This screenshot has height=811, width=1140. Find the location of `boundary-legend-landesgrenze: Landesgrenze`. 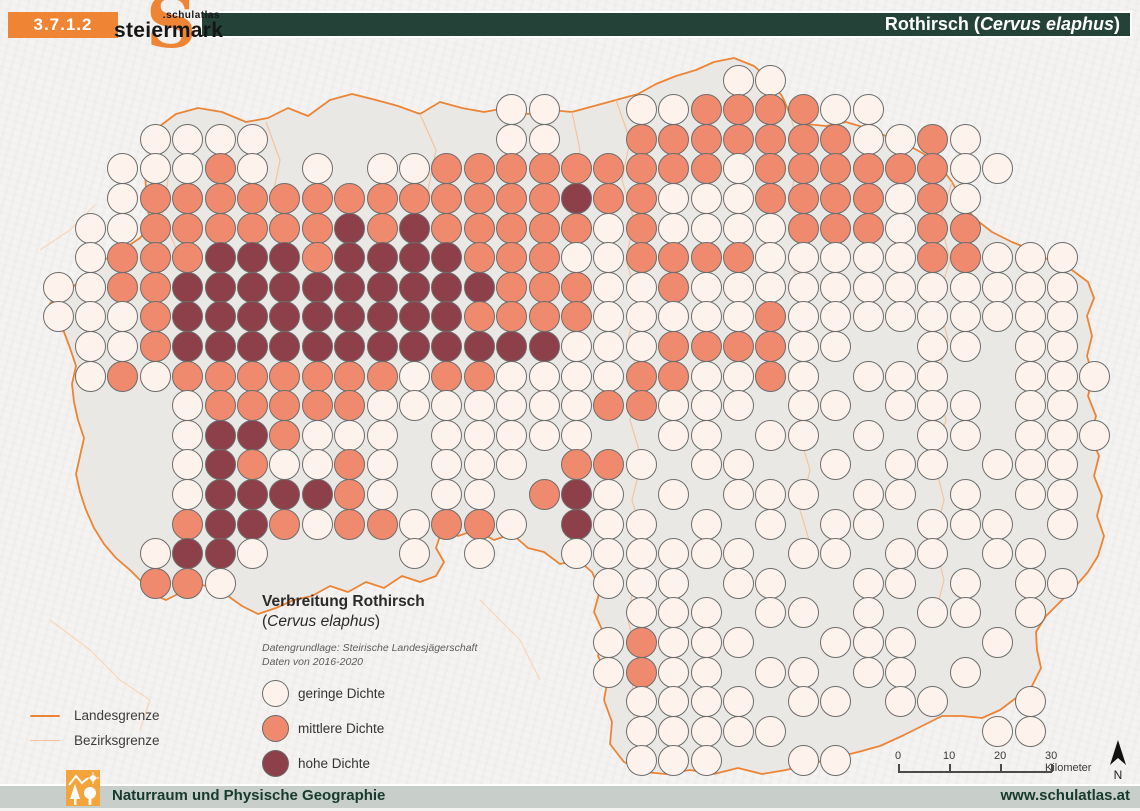

boundary-legend-landesgrenze: Landesgrenze is located at coordinates (95, 715).